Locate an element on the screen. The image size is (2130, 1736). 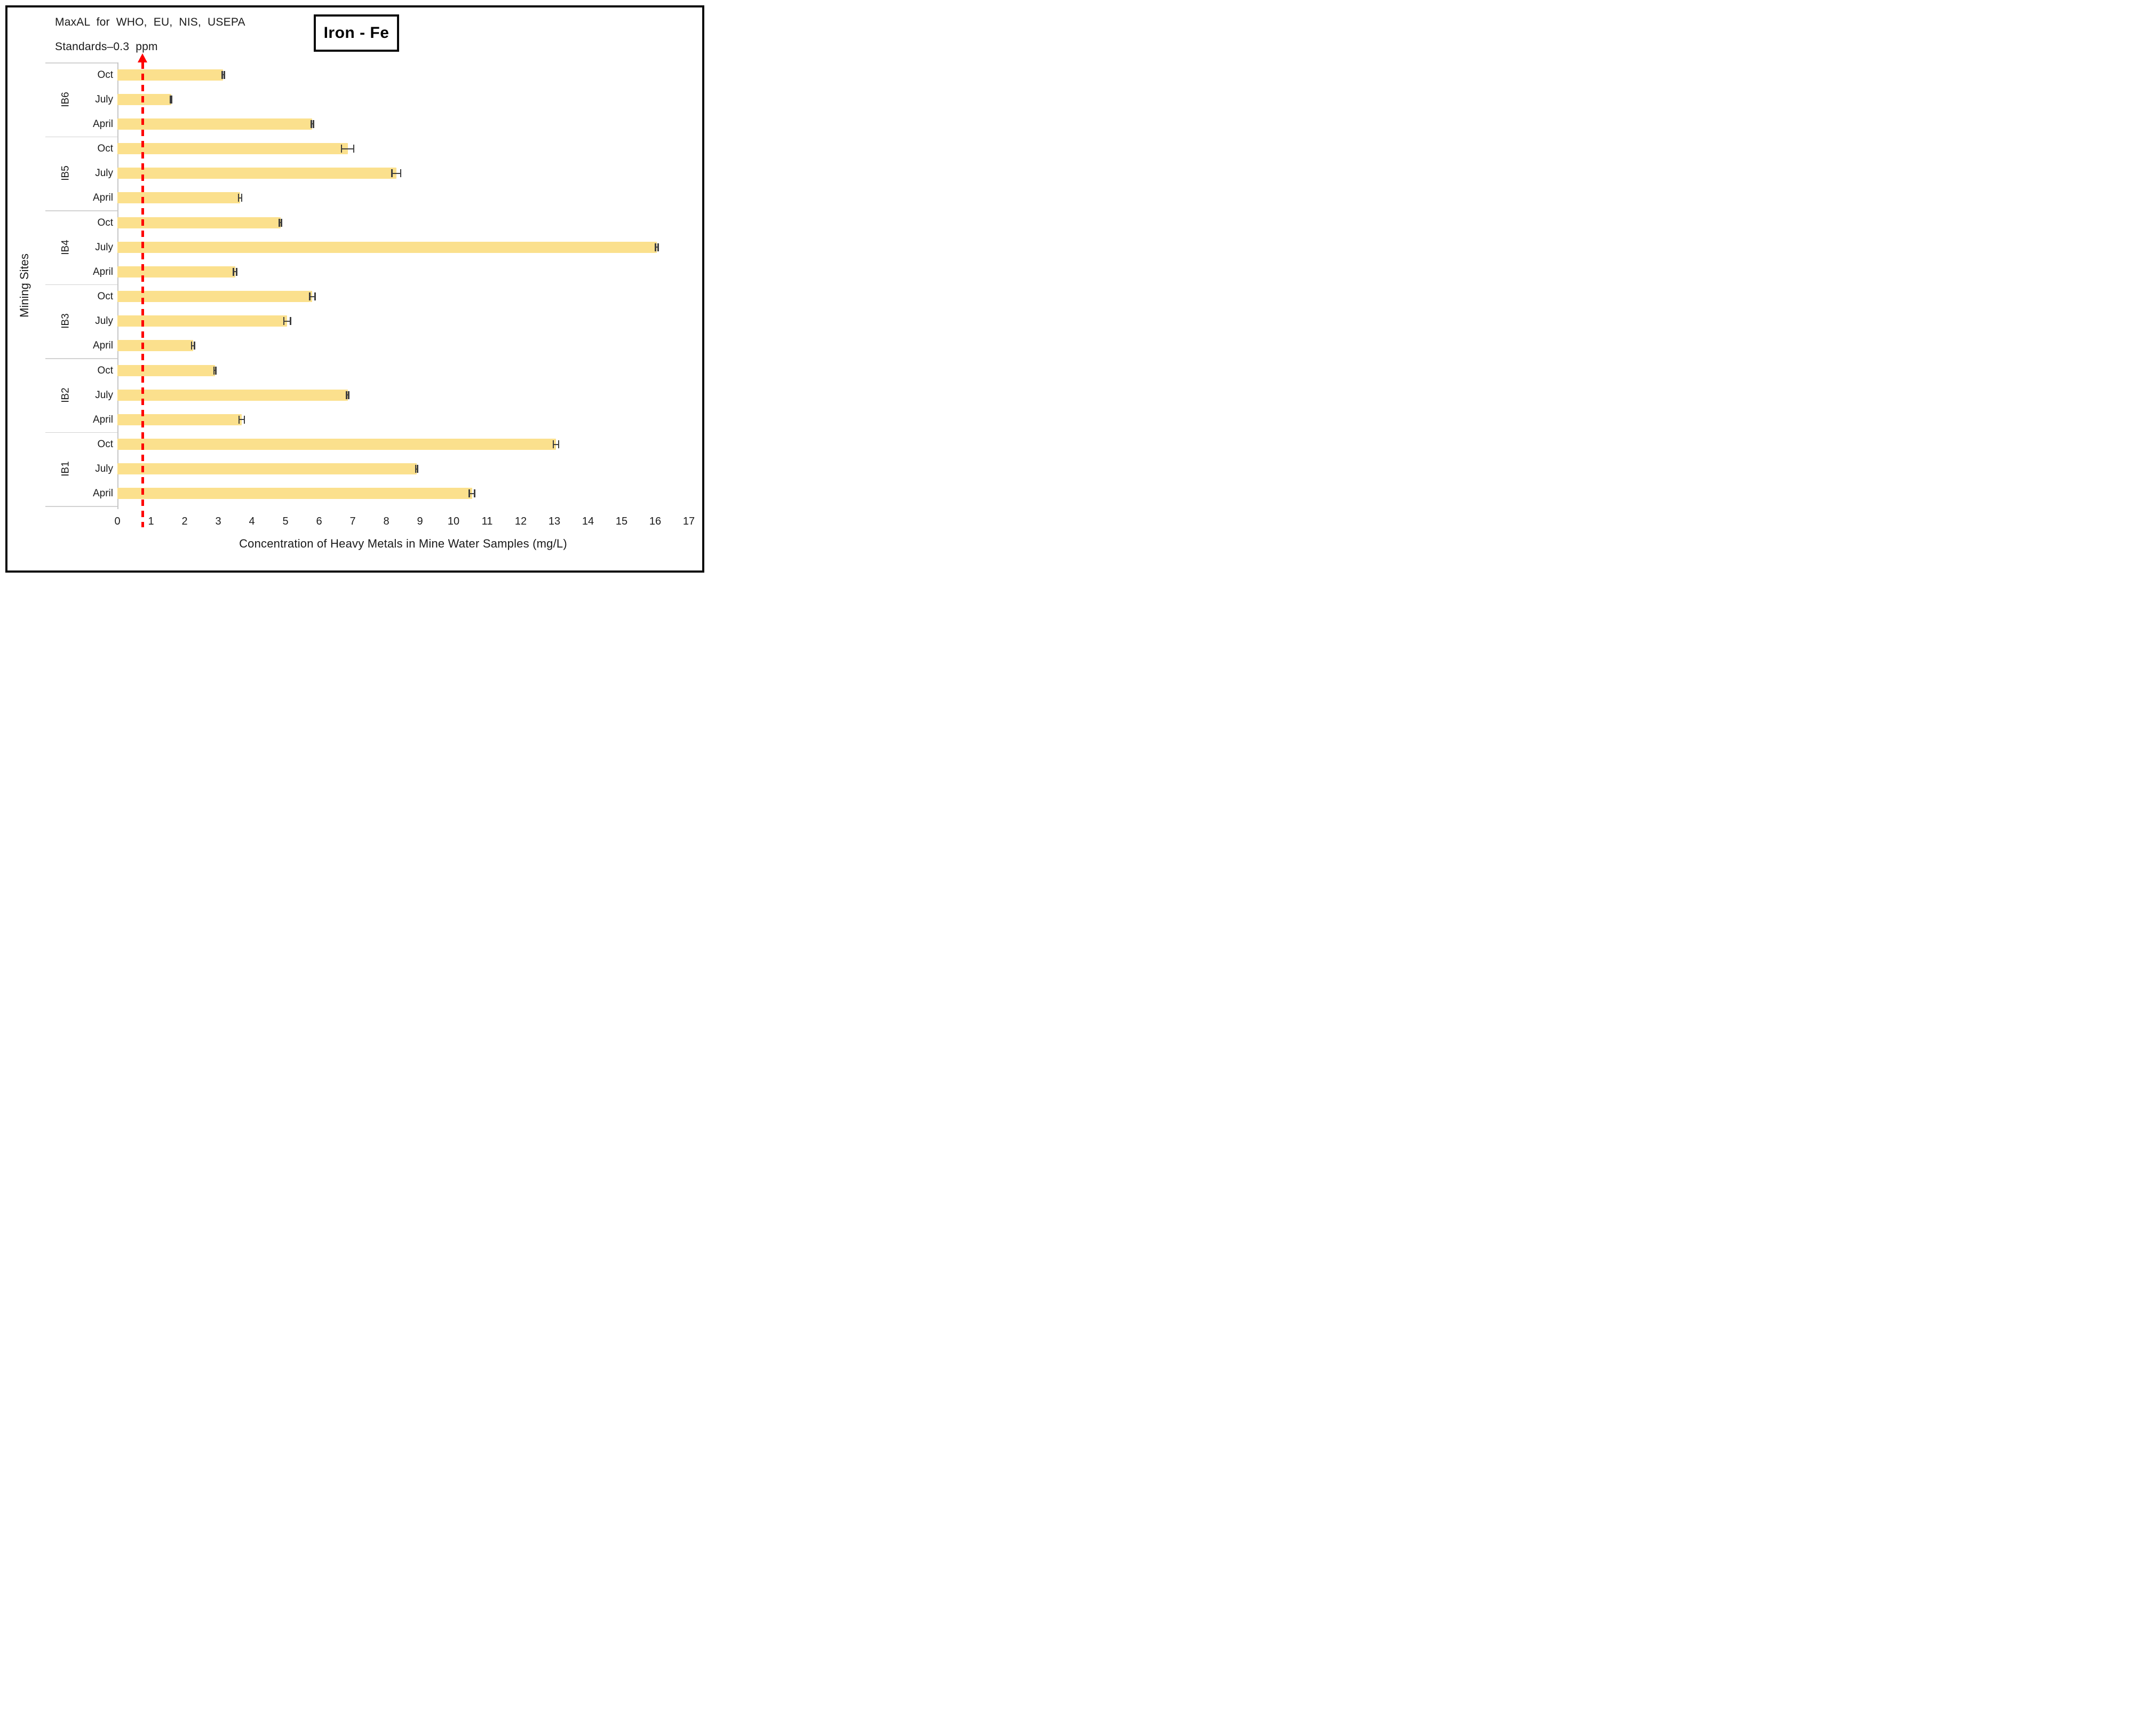
site-group-label-ib2: IB2 is located at coordinates (65, 395).